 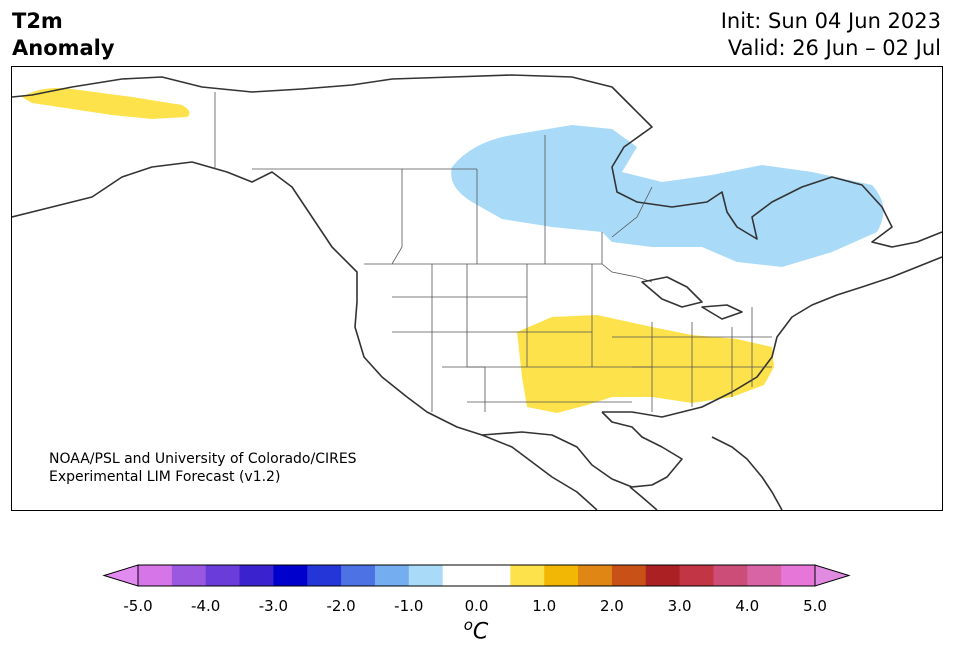 I want to click on colorbar-tick-label: 1.0, so click(x=544, y=606).